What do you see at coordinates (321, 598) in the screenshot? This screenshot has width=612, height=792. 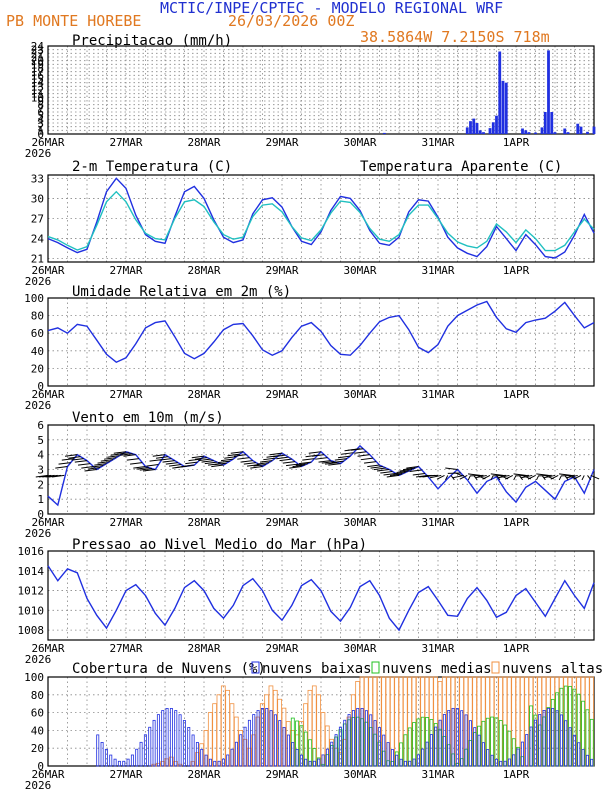 I see `series-line-pressao` at bounding box center [321, 598].